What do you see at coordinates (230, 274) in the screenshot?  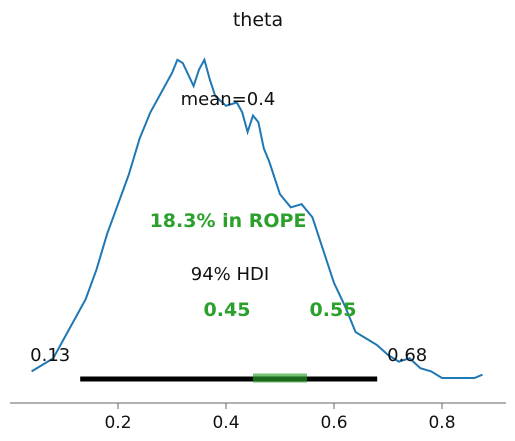 I see `hdi-label: 94% HDI` at bounding box center [230, 274].